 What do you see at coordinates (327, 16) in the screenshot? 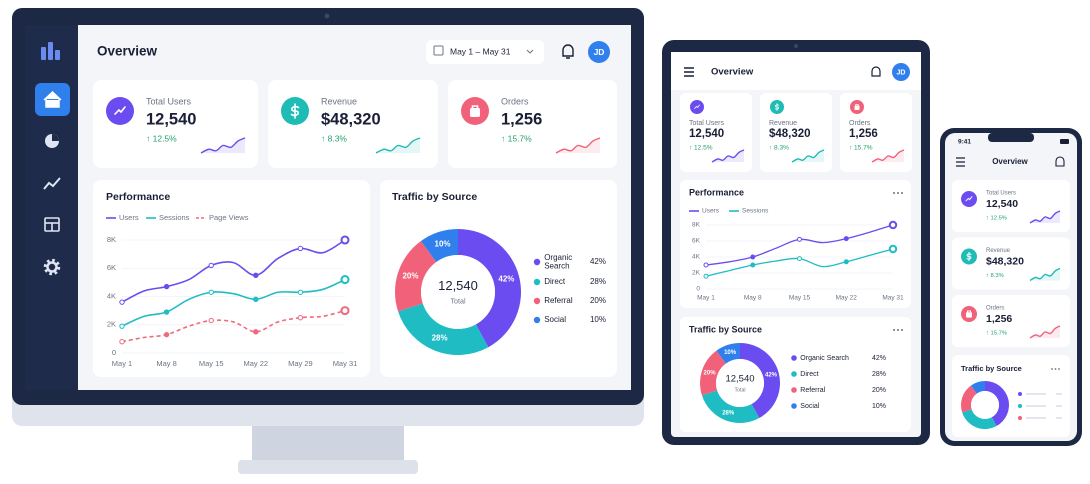
I see `monitor-camera` at bounding box center [327, 16].